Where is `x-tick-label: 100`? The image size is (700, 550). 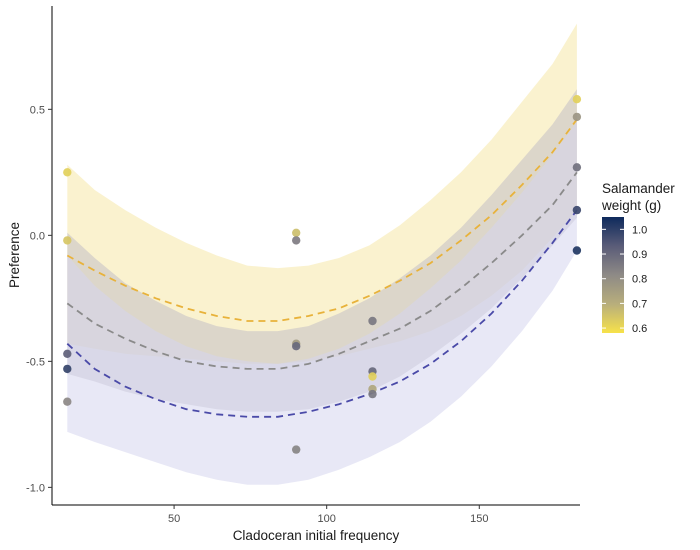 x-tick-label: 100 is located at coordinates (327, 519).